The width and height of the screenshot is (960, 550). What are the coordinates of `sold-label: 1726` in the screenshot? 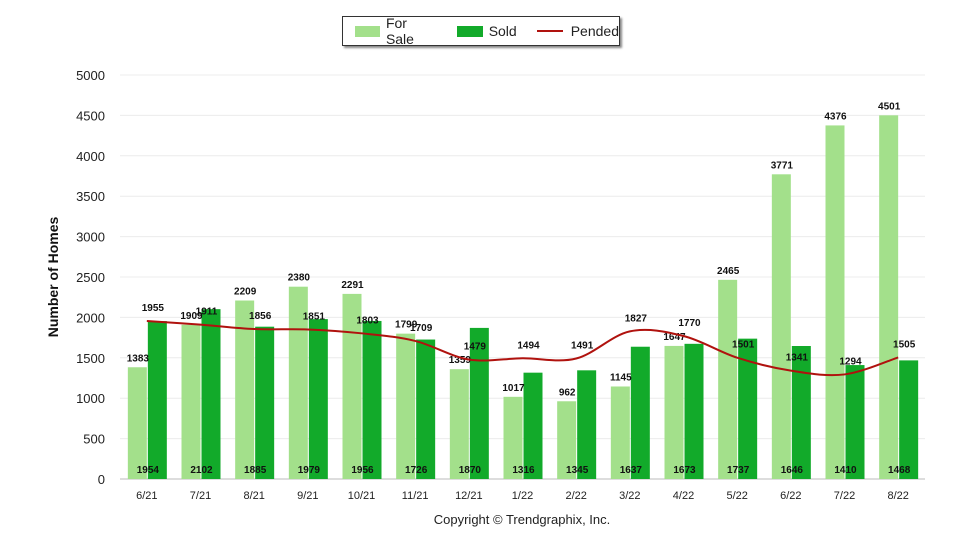 It's located at (416, 470).